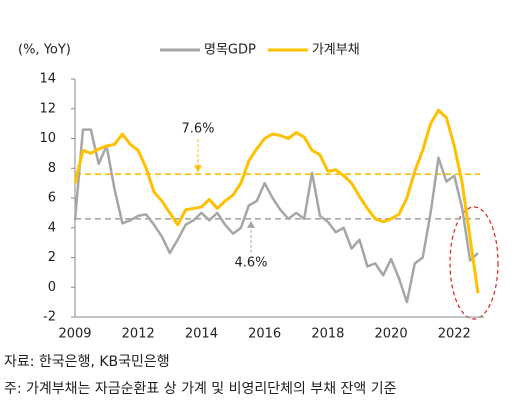 The height and width of the screenshot is (407, 514). I want to click on x-tick-label: 2014, so click(201, 334).